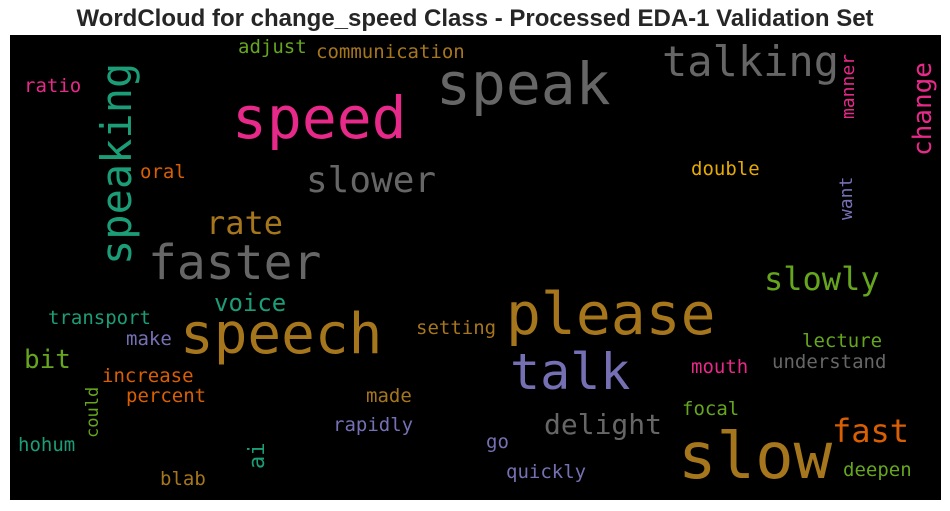 Image resolution: width=950 pixels, height=511 pixels. I want to click on word-faster: faster, so click(235, 263).